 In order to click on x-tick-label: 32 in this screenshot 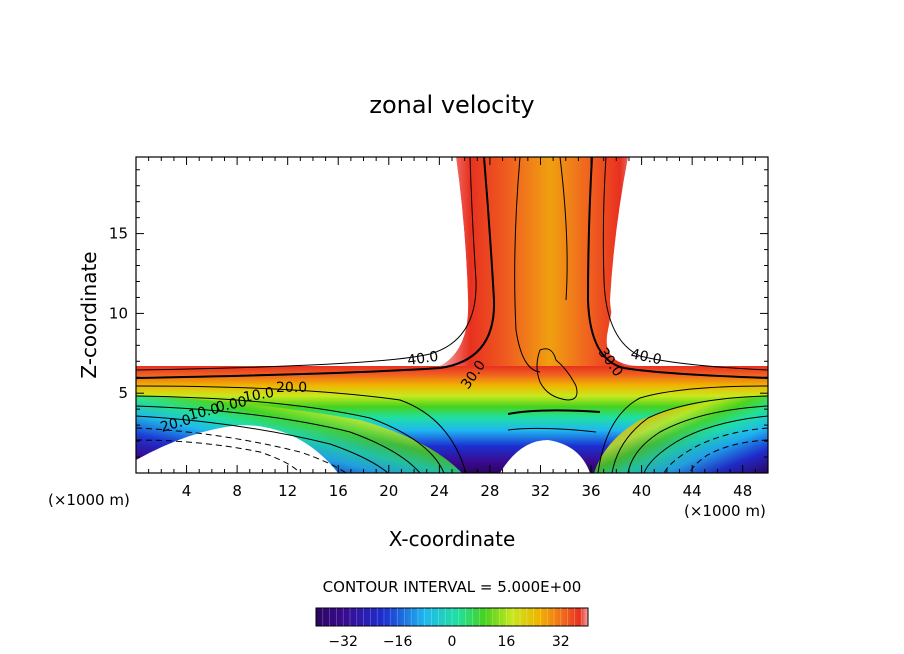, I will do `click(540, 491)`.